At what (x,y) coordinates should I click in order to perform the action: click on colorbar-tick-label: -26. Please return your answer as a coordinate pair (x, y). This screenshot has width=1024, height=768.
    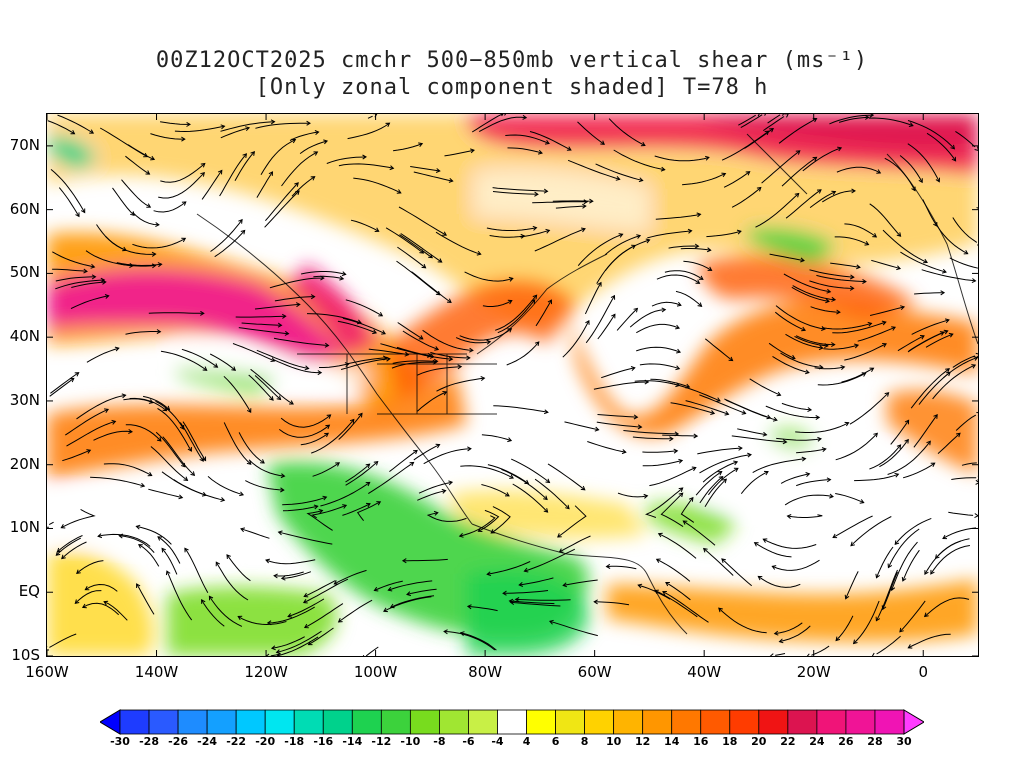
    Looking at the image, I should click on (178, 741).